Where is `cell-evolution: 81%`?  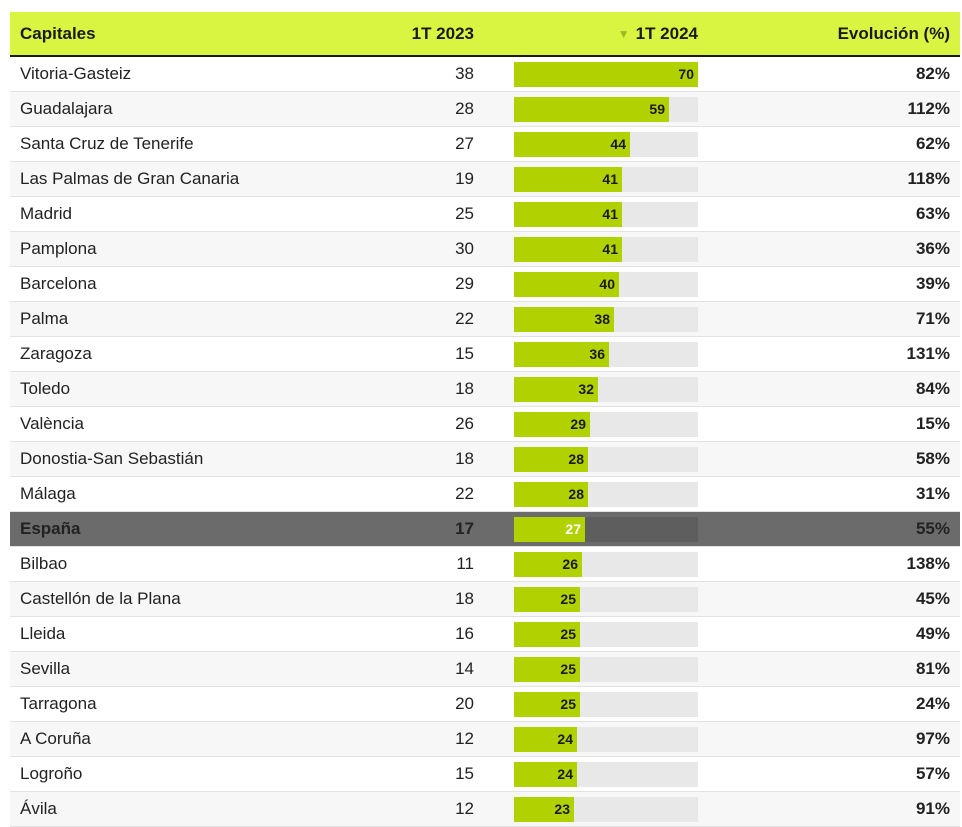 cell-evolution: 81% is located at coordinates (829, 669).